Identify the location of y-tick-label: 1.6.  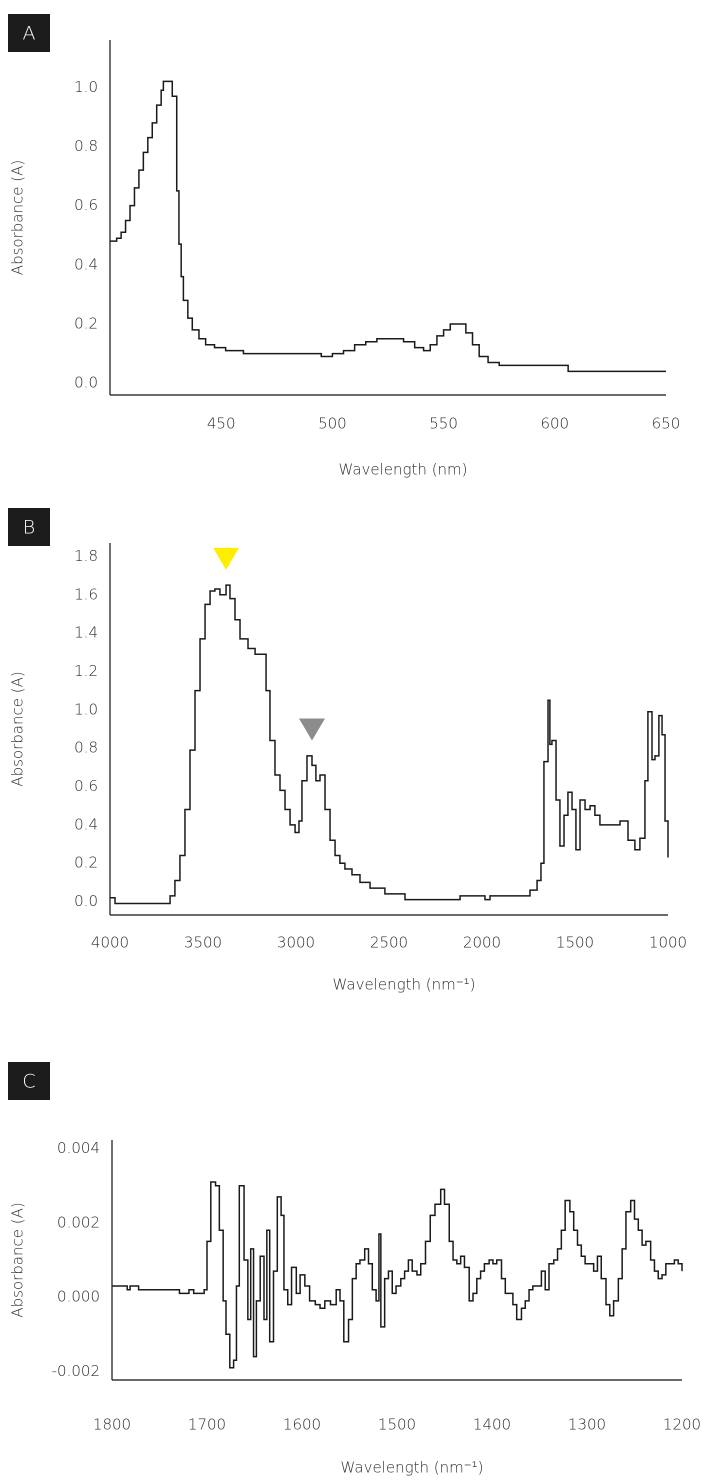
(86, 594).